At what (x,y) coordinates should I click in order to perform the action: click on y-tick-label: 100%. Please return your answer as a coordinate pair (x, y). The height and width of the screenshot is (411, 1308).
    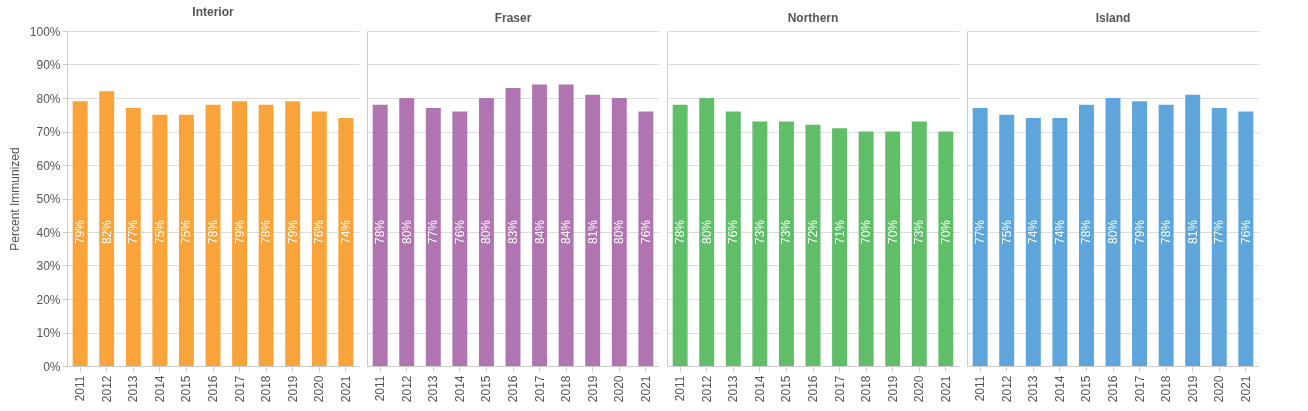
    Looking at the image, I should click on (45, 31).